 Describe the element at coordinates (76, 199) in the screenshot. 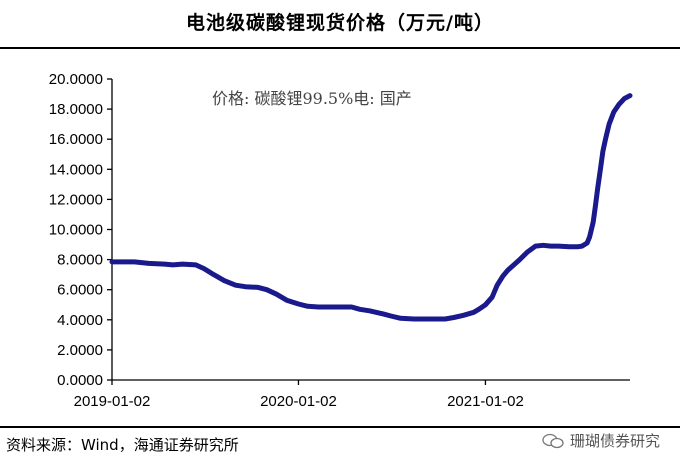

I see `y-tick-label: 12.0000` at that location.